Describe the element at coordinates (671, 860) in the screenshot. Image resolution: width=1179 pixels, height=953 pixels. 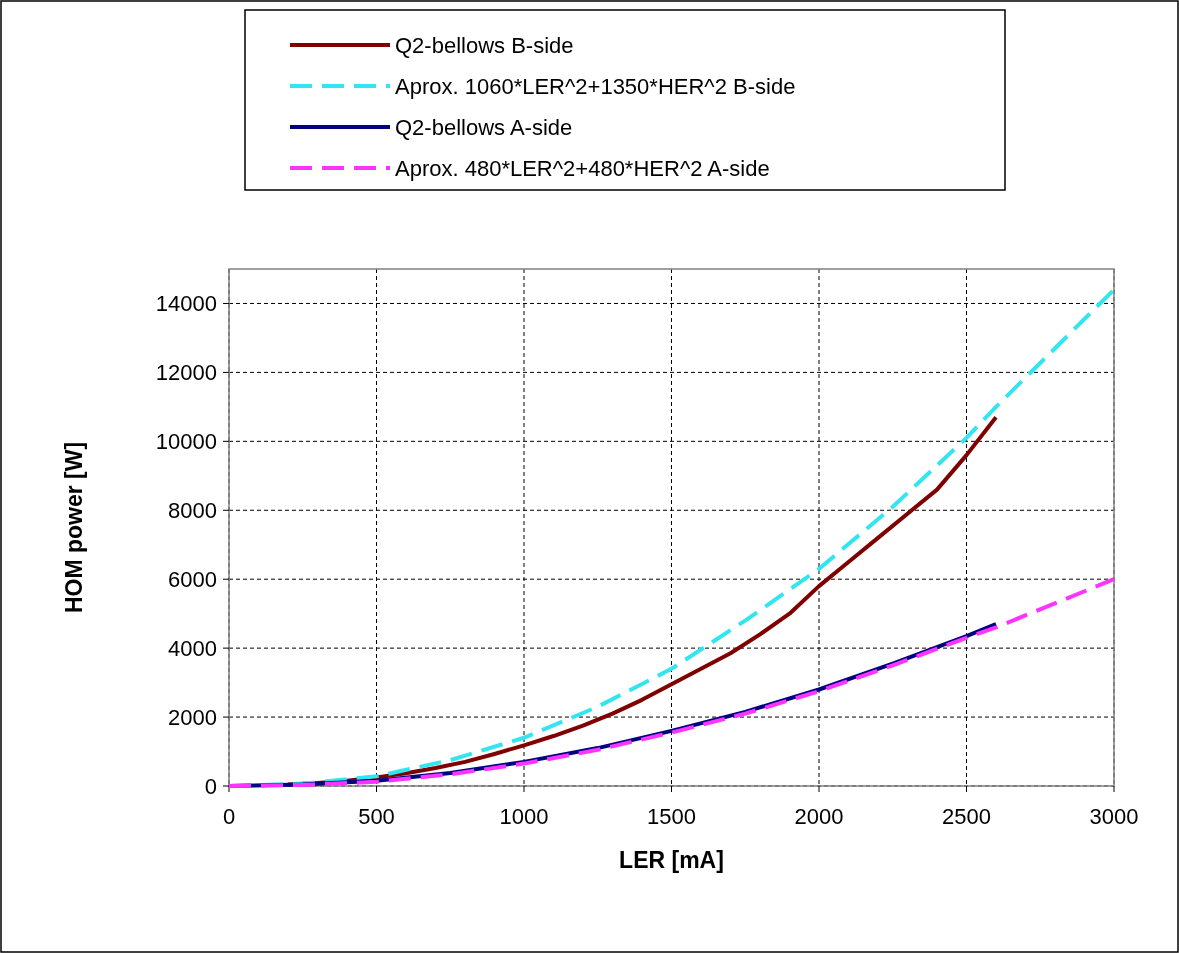
I see `x-axis-title: LER [mA]` at that location.